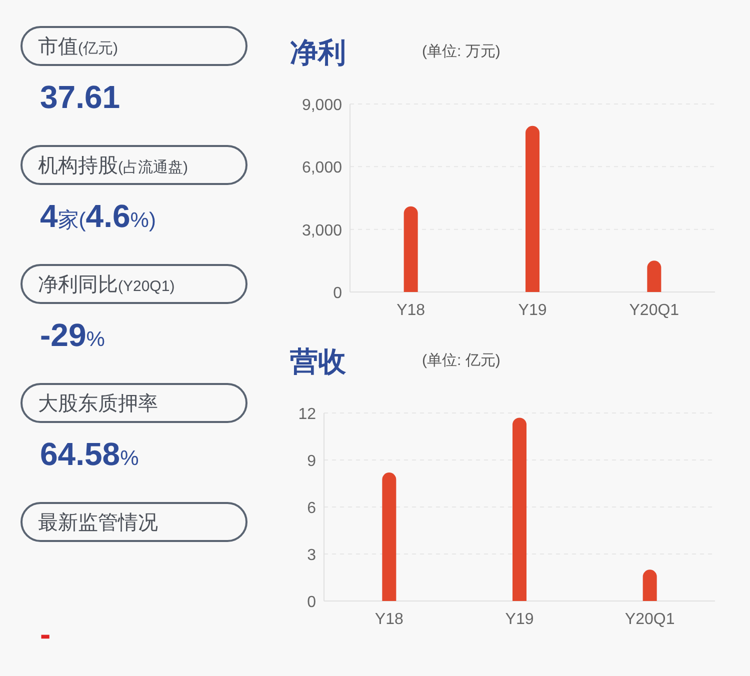  Describe the element at coordinates (311, 508) in the screenshot. I see `y-tick-label: 6` at that location.